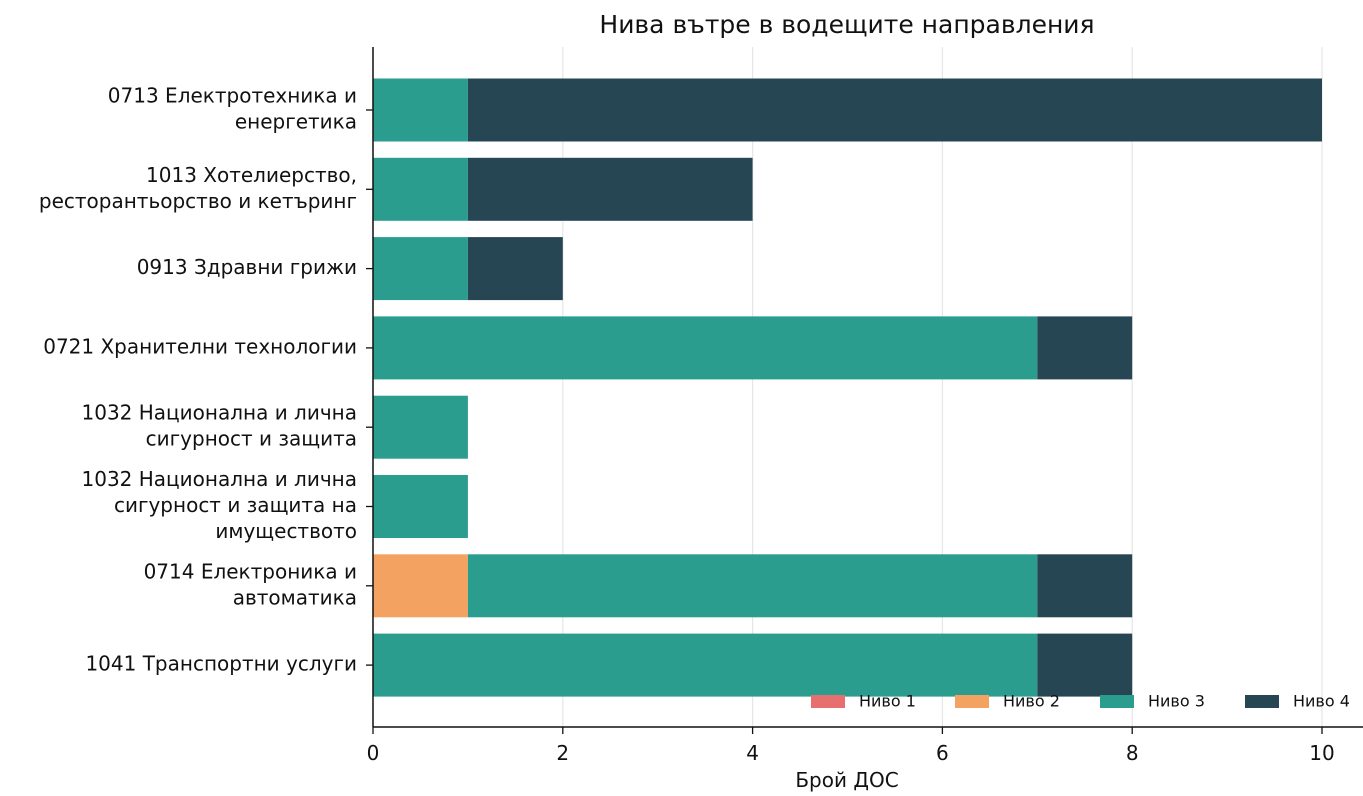 The height and width of the screenshot is (796, 1363). What do you see at coordinates (851, 746) in the screenshot?
I see `x-ticks: 0 2 4 6 8 10` at bounding box center [851, 746].